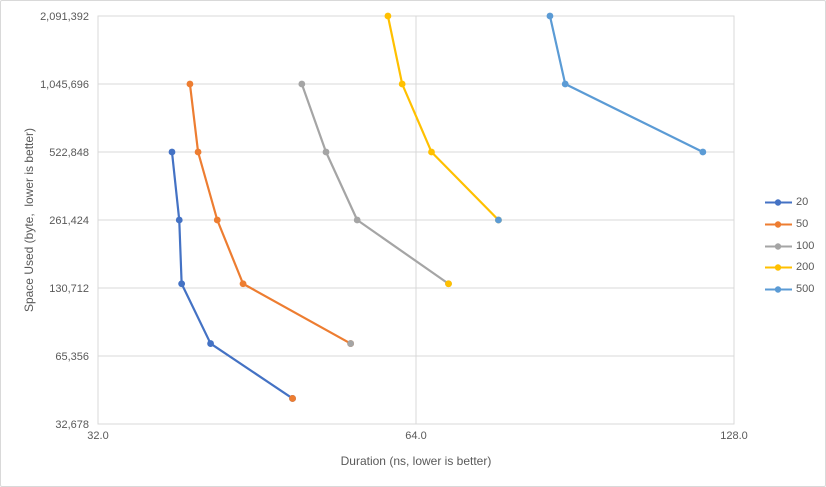 This screenshot has width=826, height=487. I want to click on legend-label: 500, so click(805, 289).